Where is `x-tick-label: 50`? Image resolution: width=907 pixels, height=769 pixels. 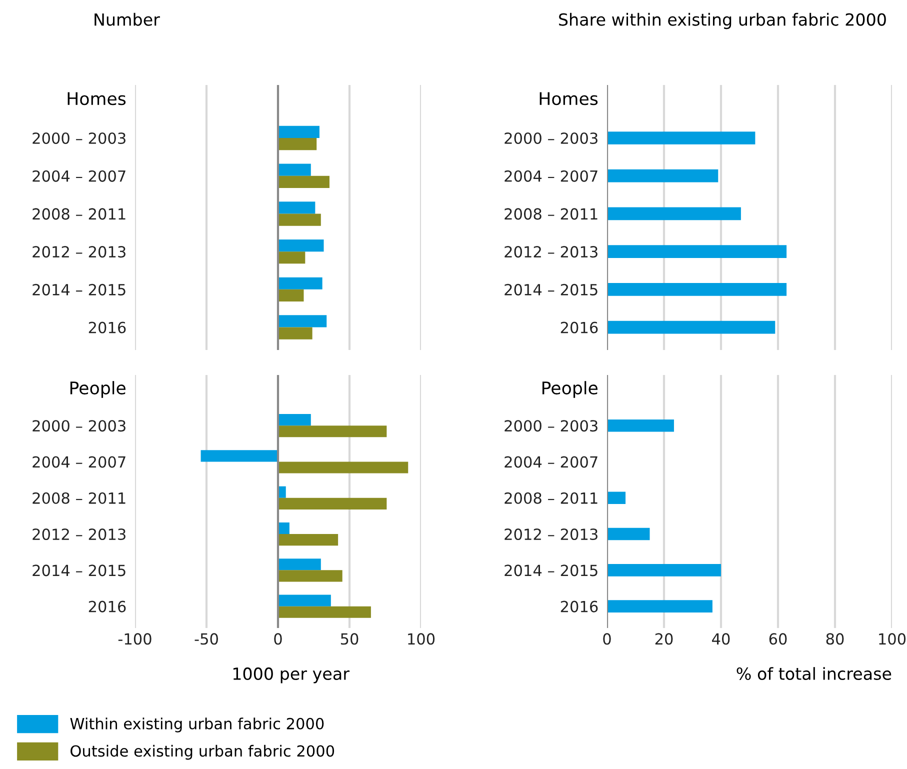 x-tick-label: 50 is located at coordinates (349, 639).